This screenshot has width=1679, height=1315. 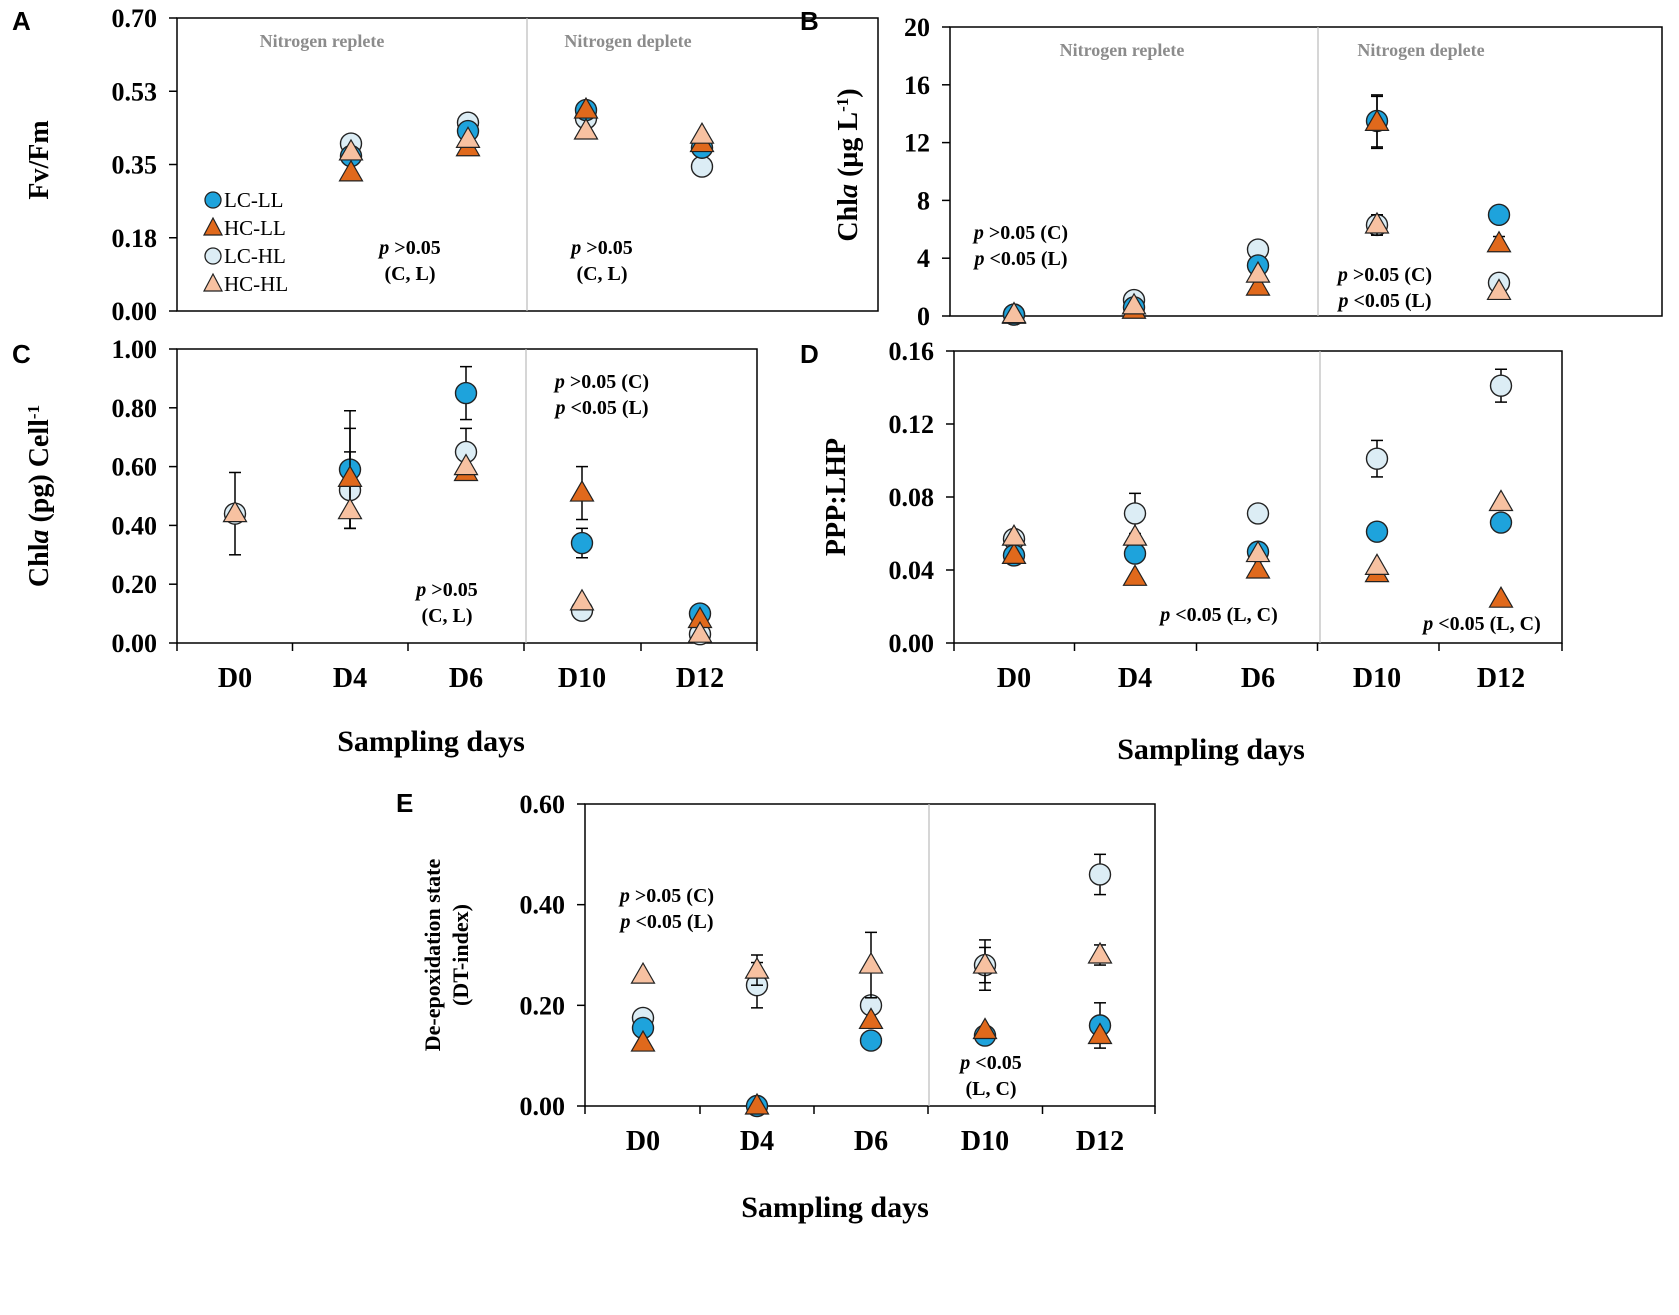 What do you see at coordinates (809, 21) in the screenshot?
I see `panel-letter: B` at bounding box center [809, 21].